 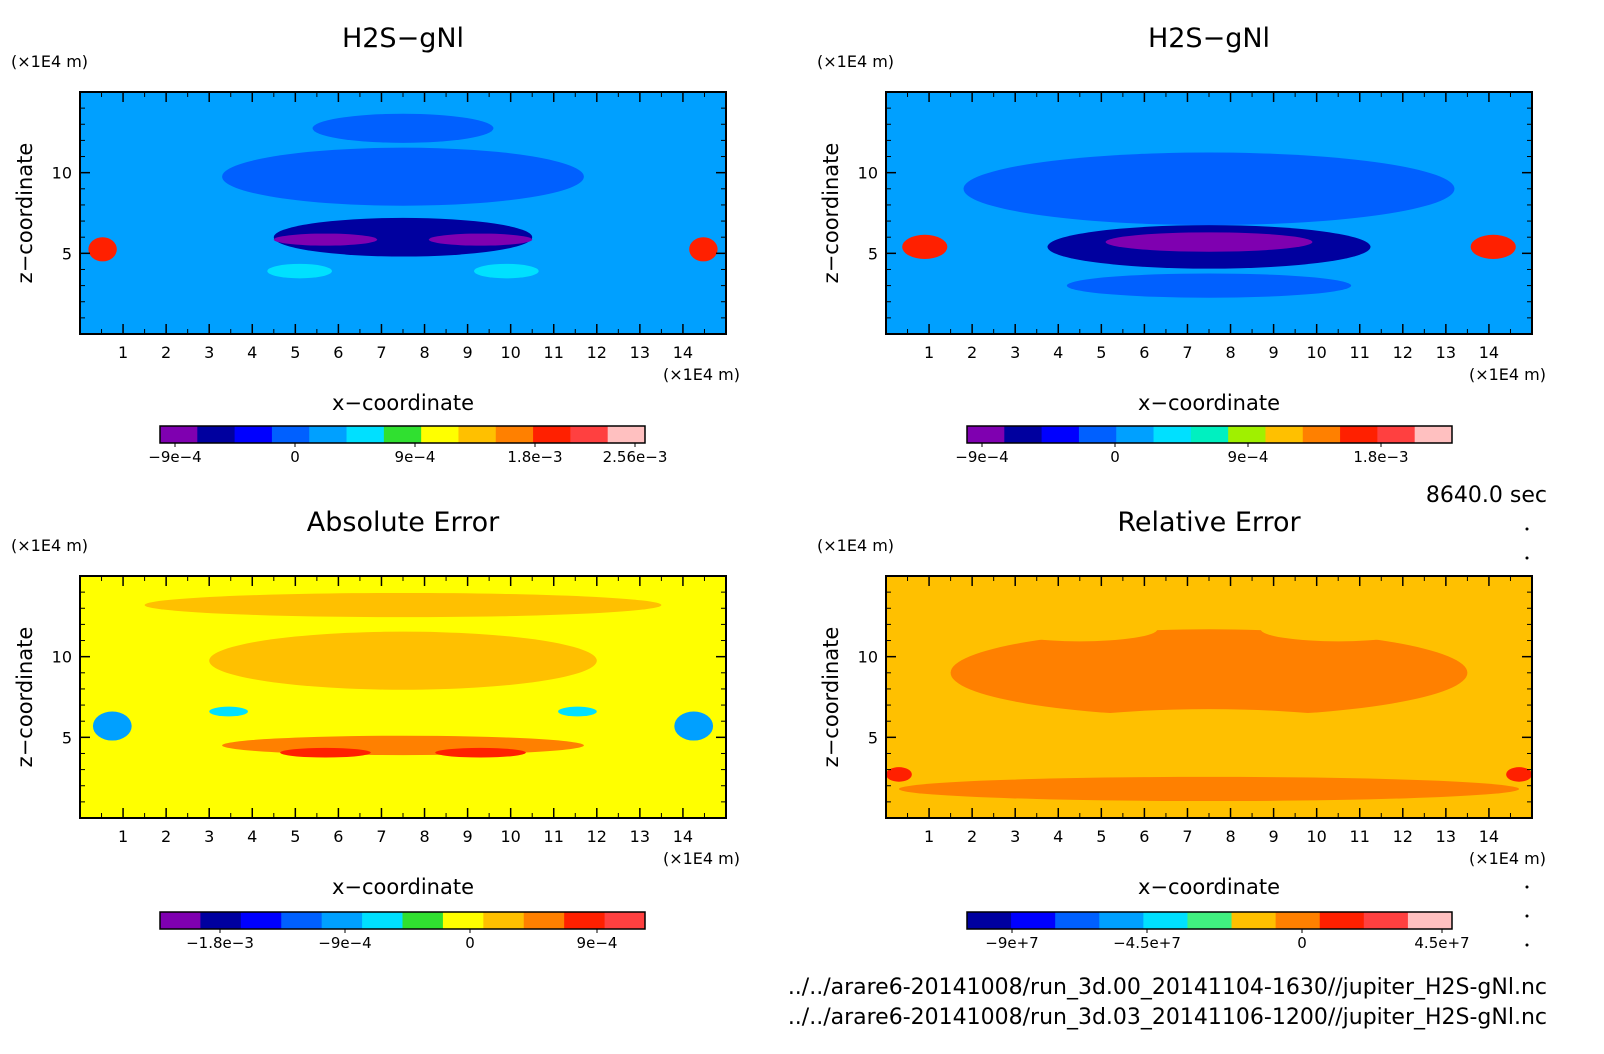 I want to click on time-label: 8640.0 sec, so click(x=1486, y=495).